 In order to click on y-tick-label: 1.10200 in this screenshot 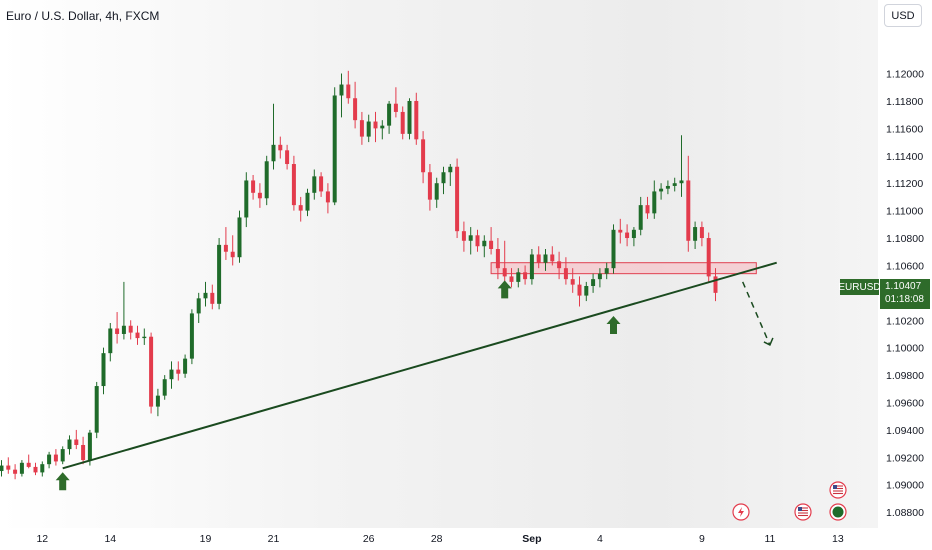, I will do `click(905, 321)`.